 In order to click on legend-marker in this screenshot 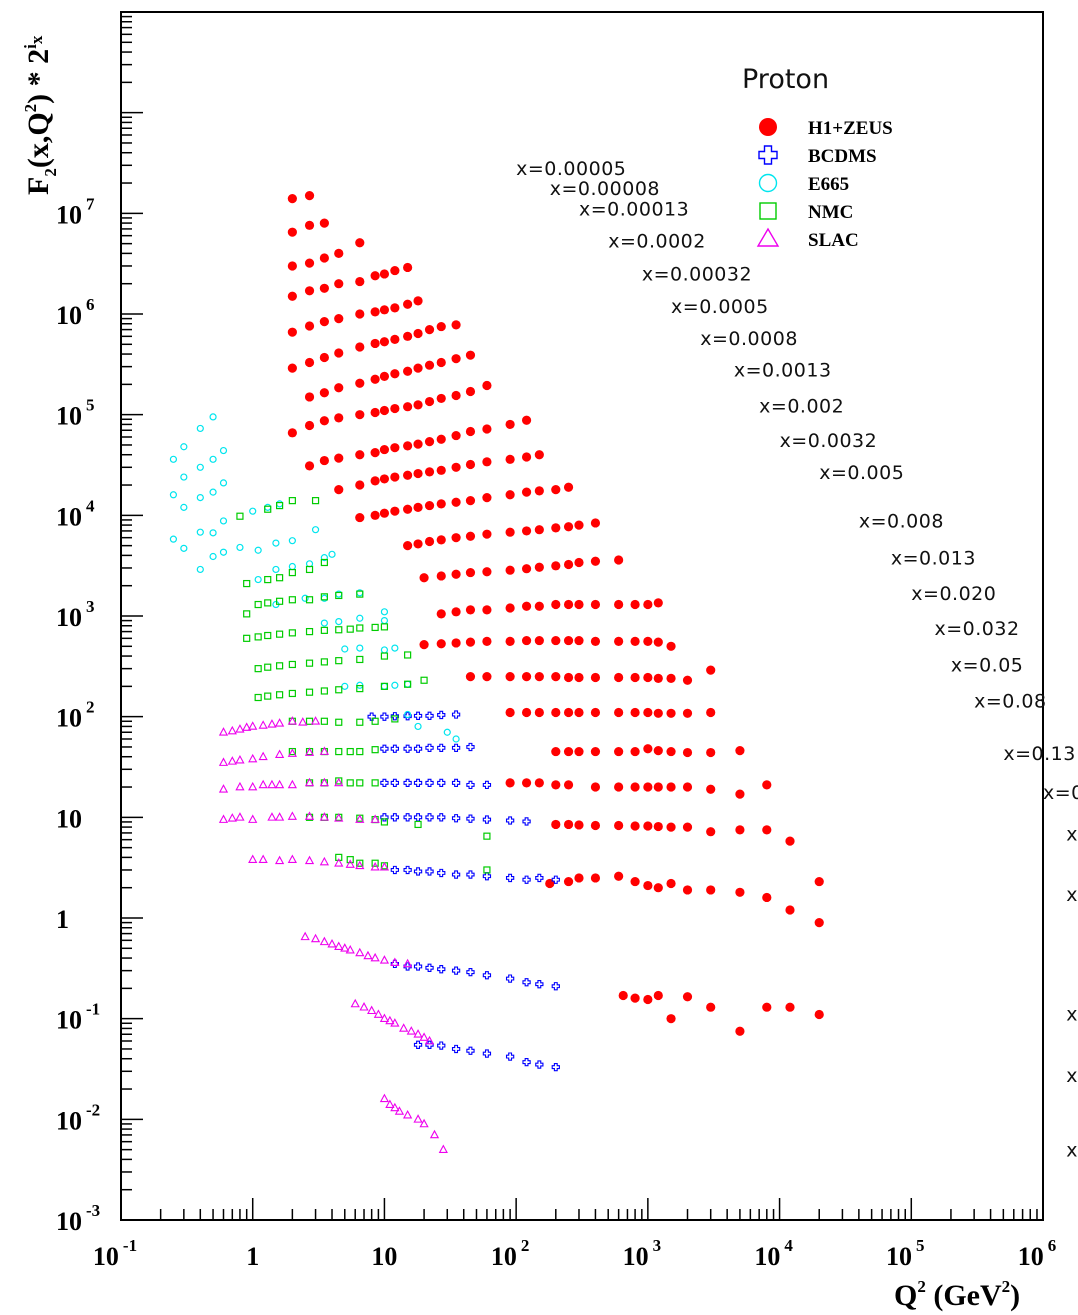, I will do `click(768, 127)`.